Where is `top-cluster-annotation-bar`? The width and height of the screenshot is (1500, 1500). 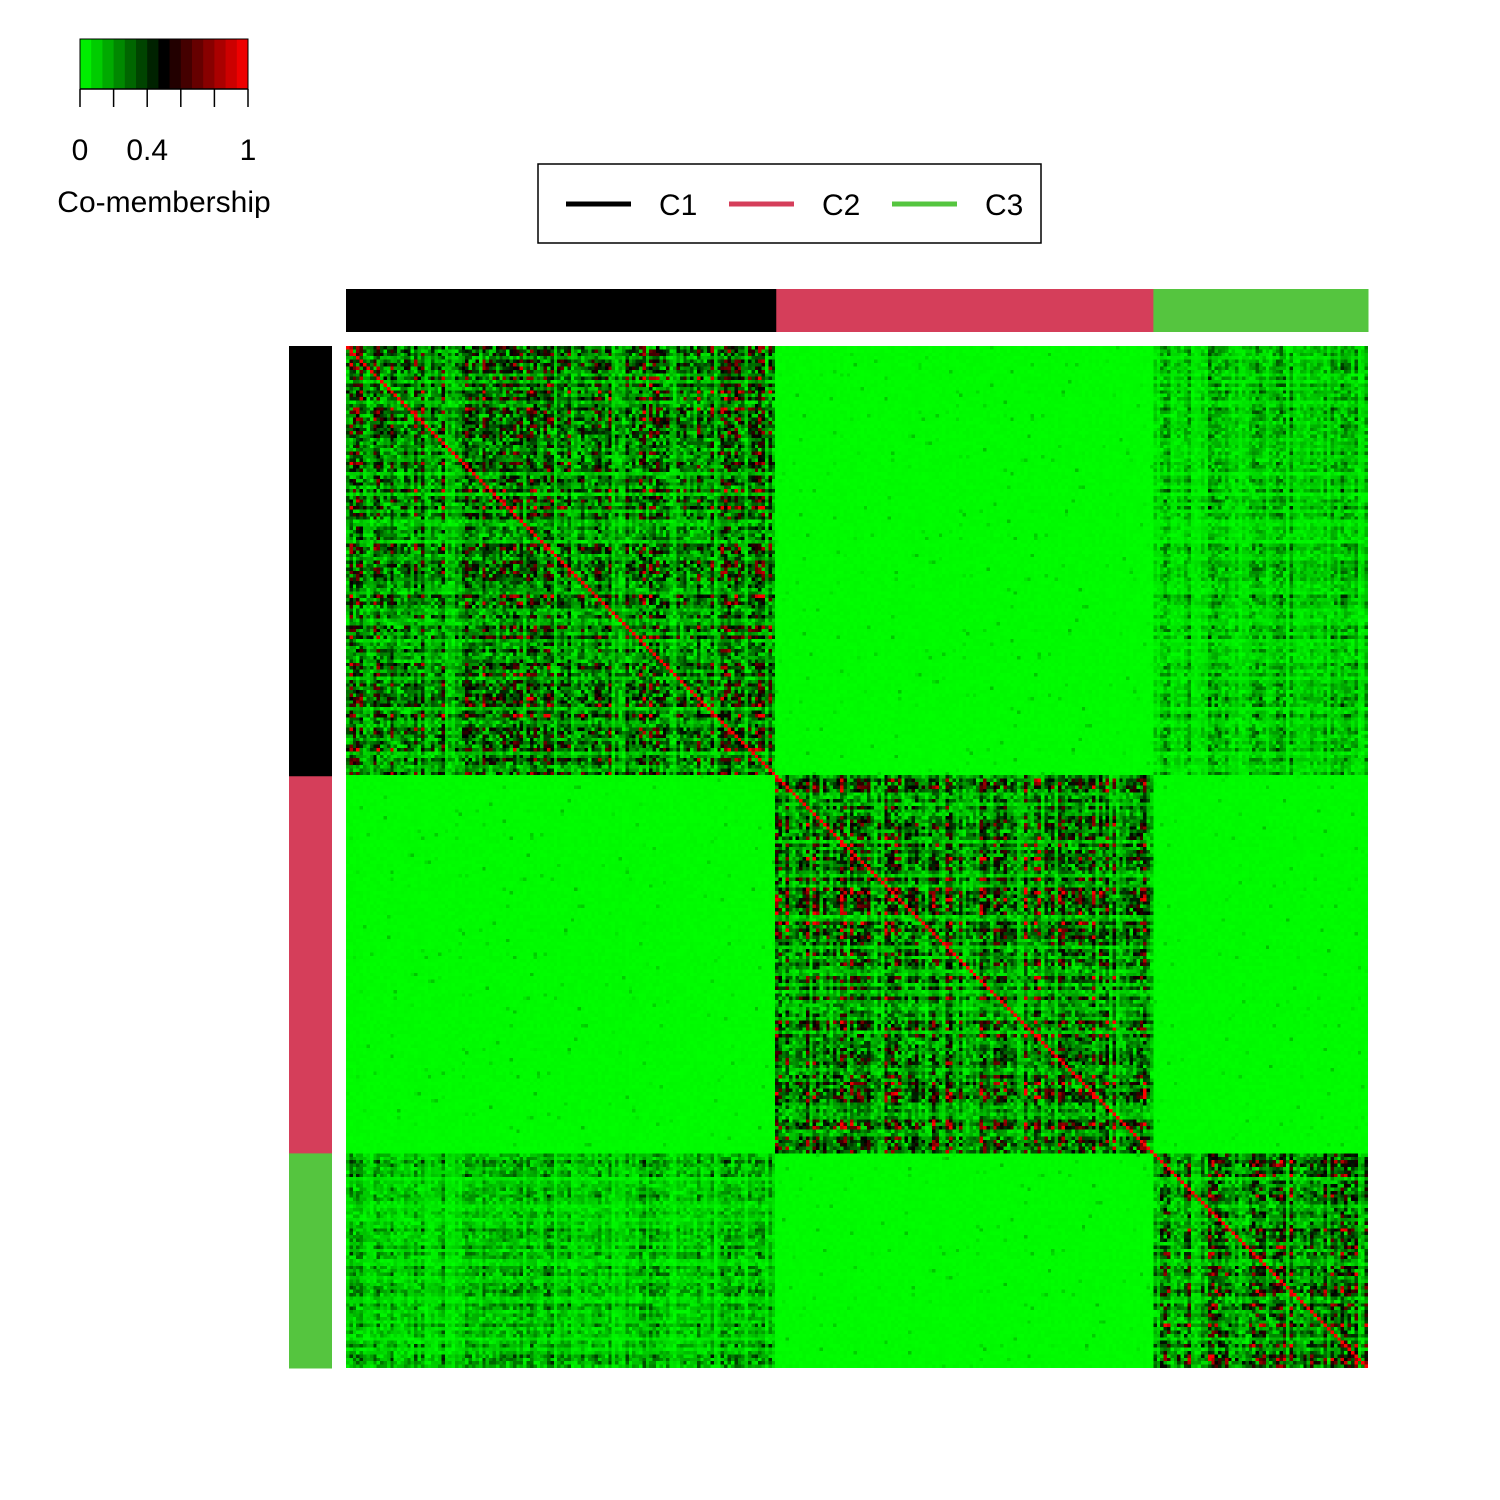 top-cluster-annotation-bar is located at coordinates (857, 310).